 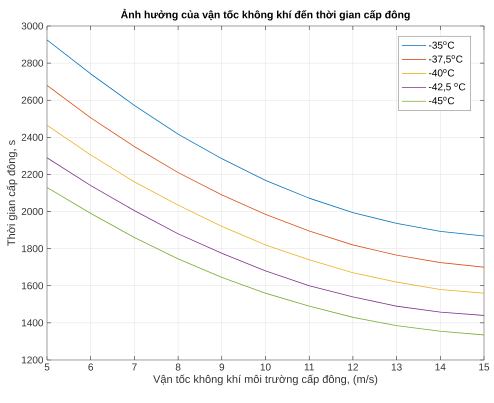 I want to click on x-tick-label: 15, so click(x=484, y=367).